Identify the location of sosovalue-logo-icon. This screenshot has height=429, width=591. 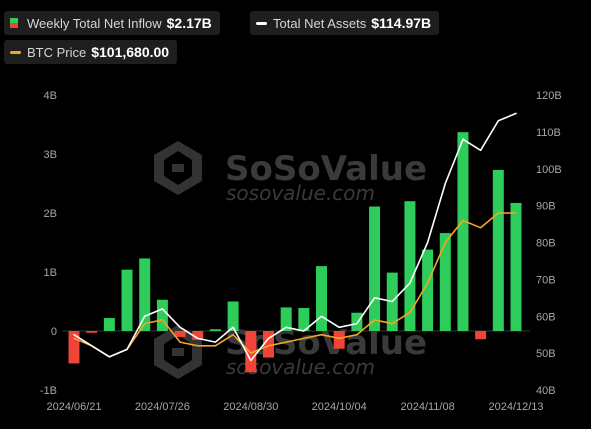
(178, 168).